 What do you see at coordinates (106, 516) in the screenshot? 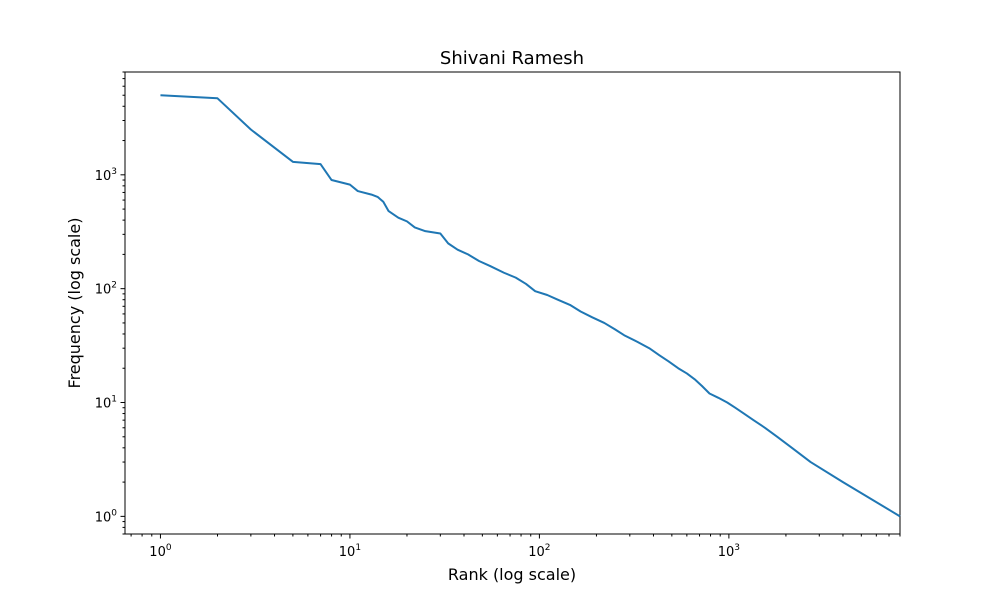
I see `y-tick-label: 100` at bounding box center [106, 516].